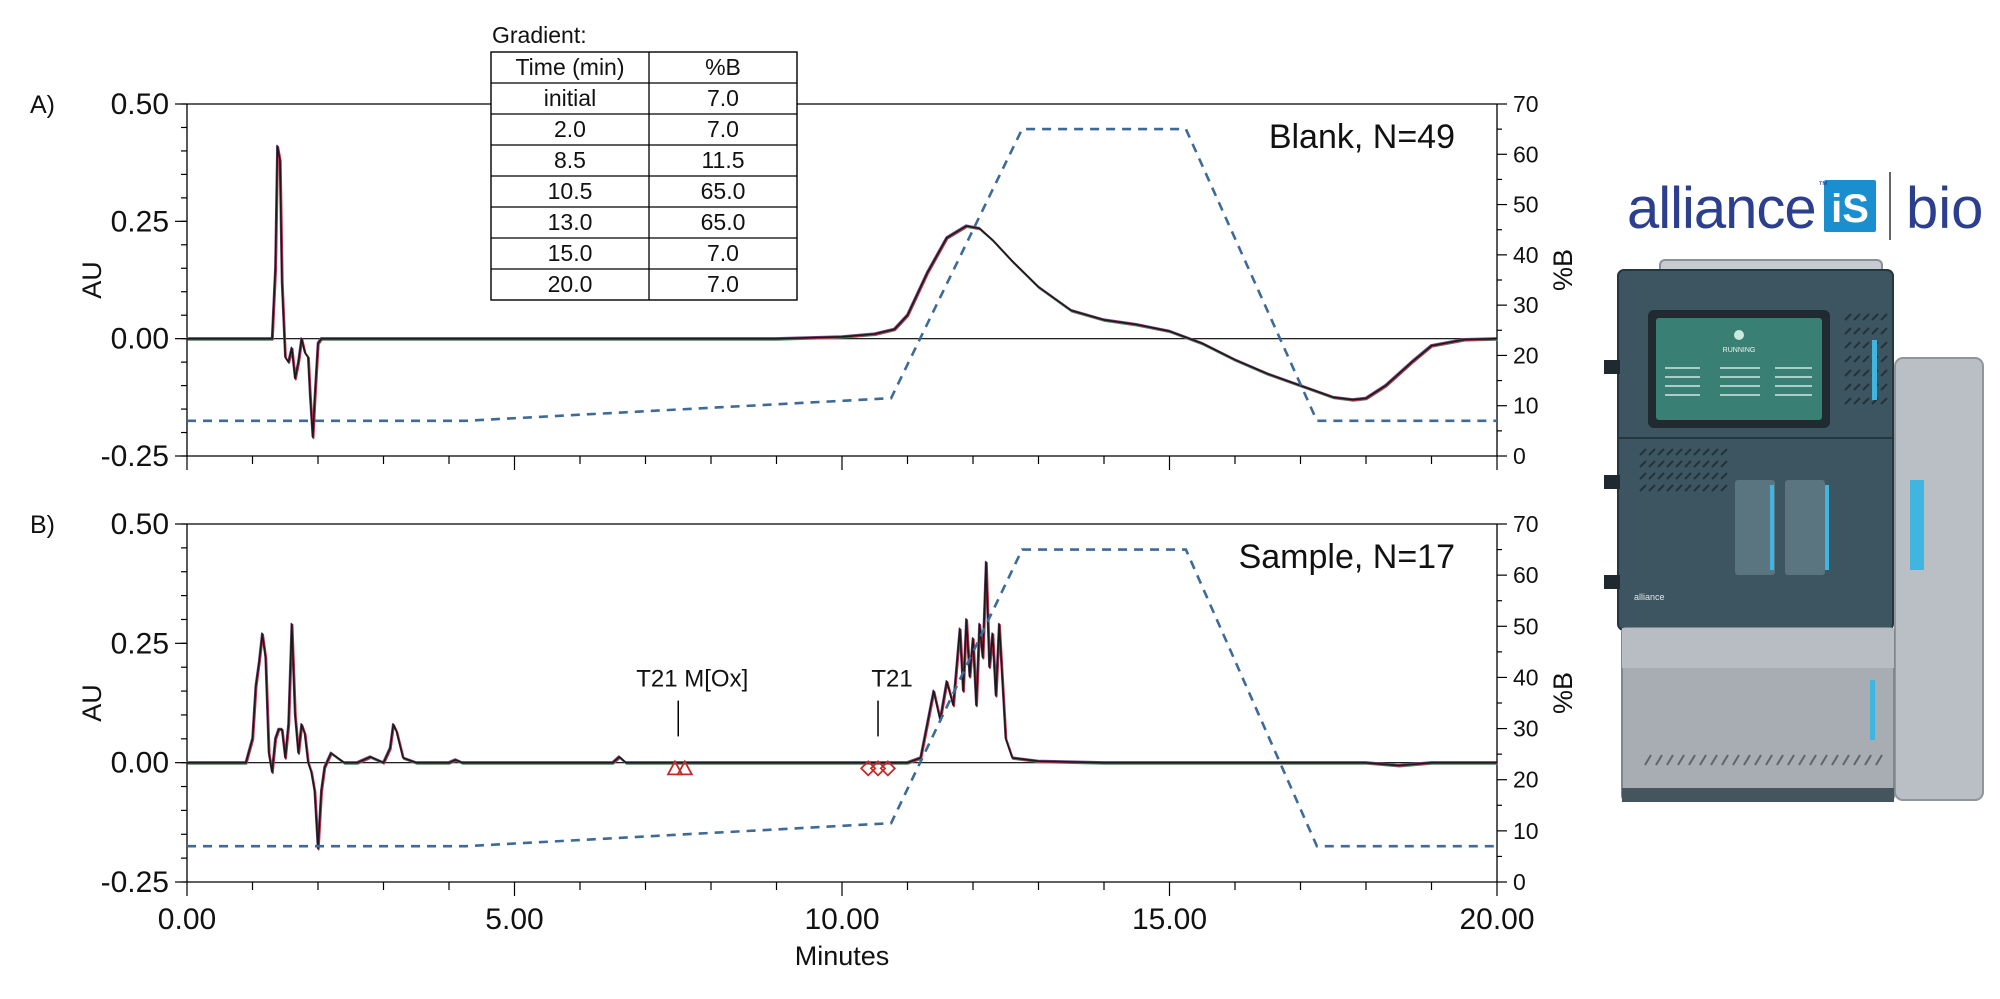 The width and height of the screenshot is (2000, 999). I want to click on run-label: Blank, N=49, so click(1362, 137).